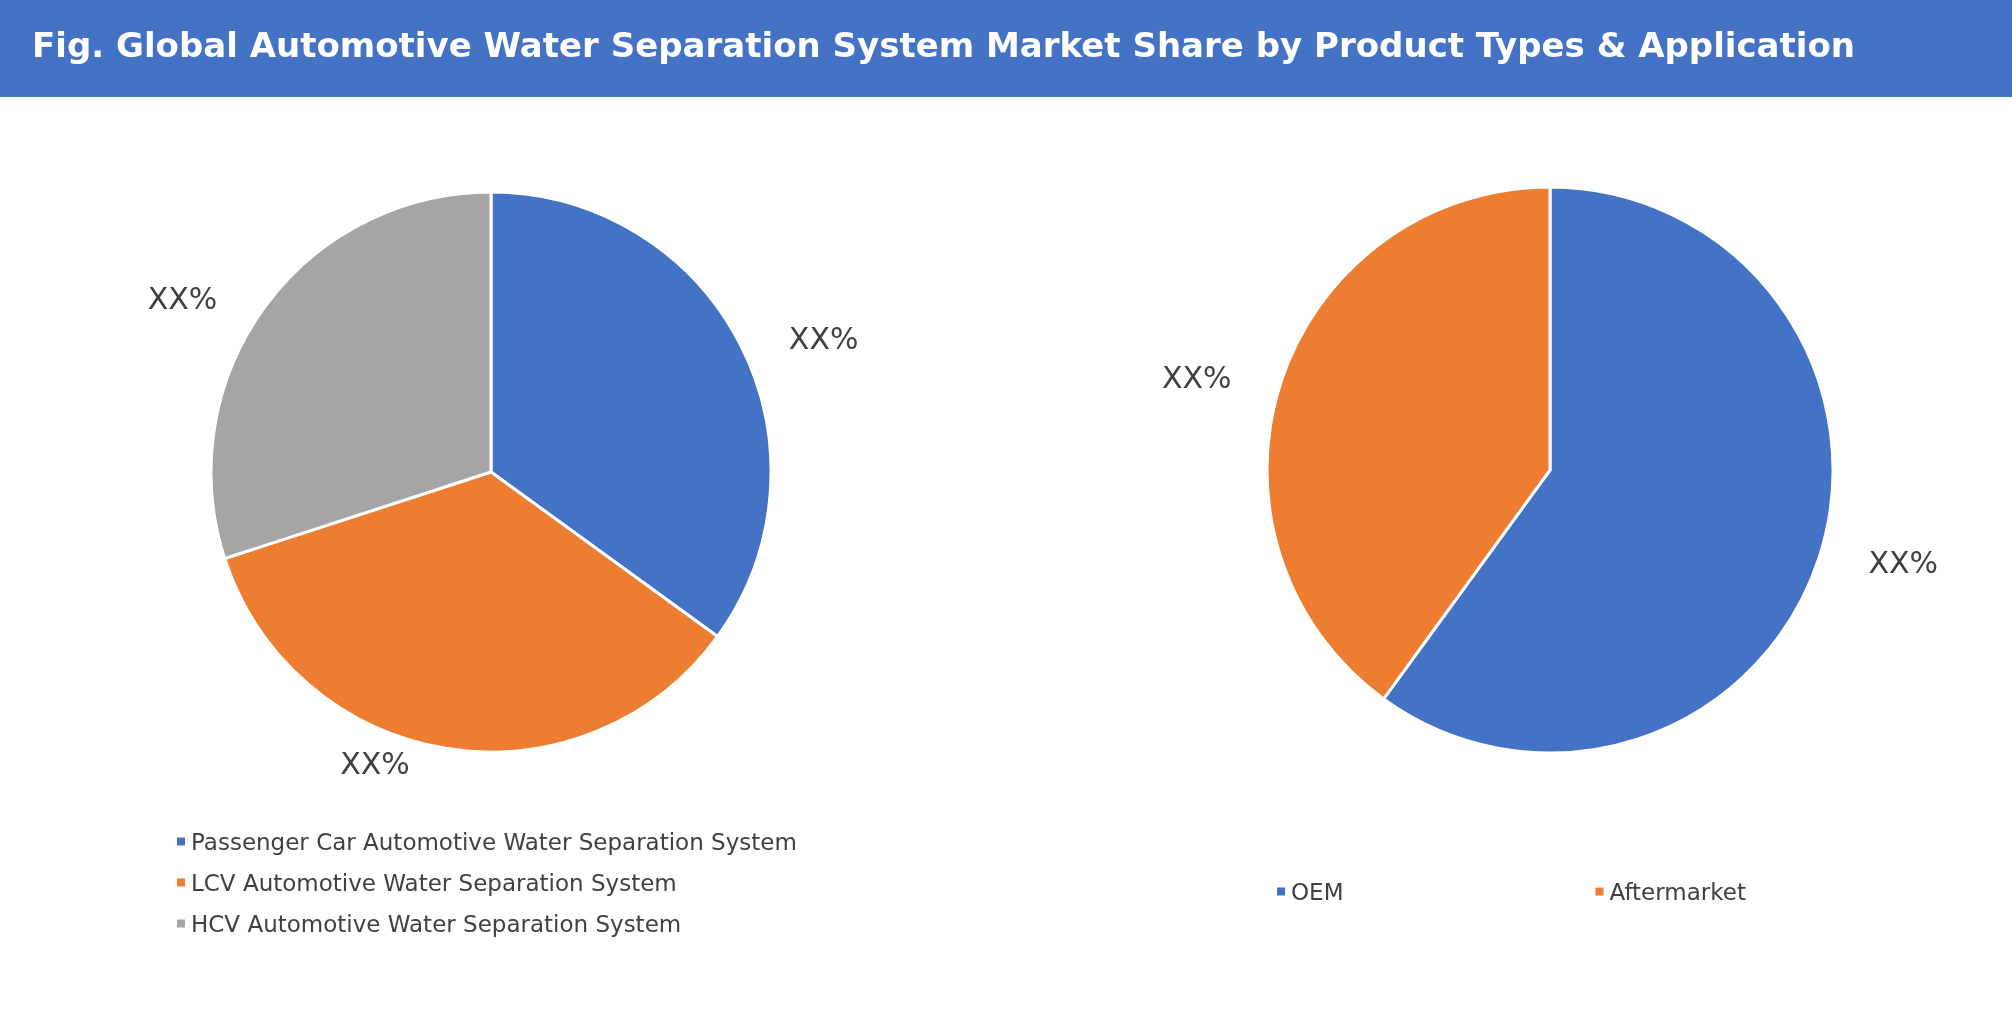 The width and height of the screenshot is (2012, 1014). I want to click on legend-label: Passenger Car Automotive Water Separation System, so click(494, 841).